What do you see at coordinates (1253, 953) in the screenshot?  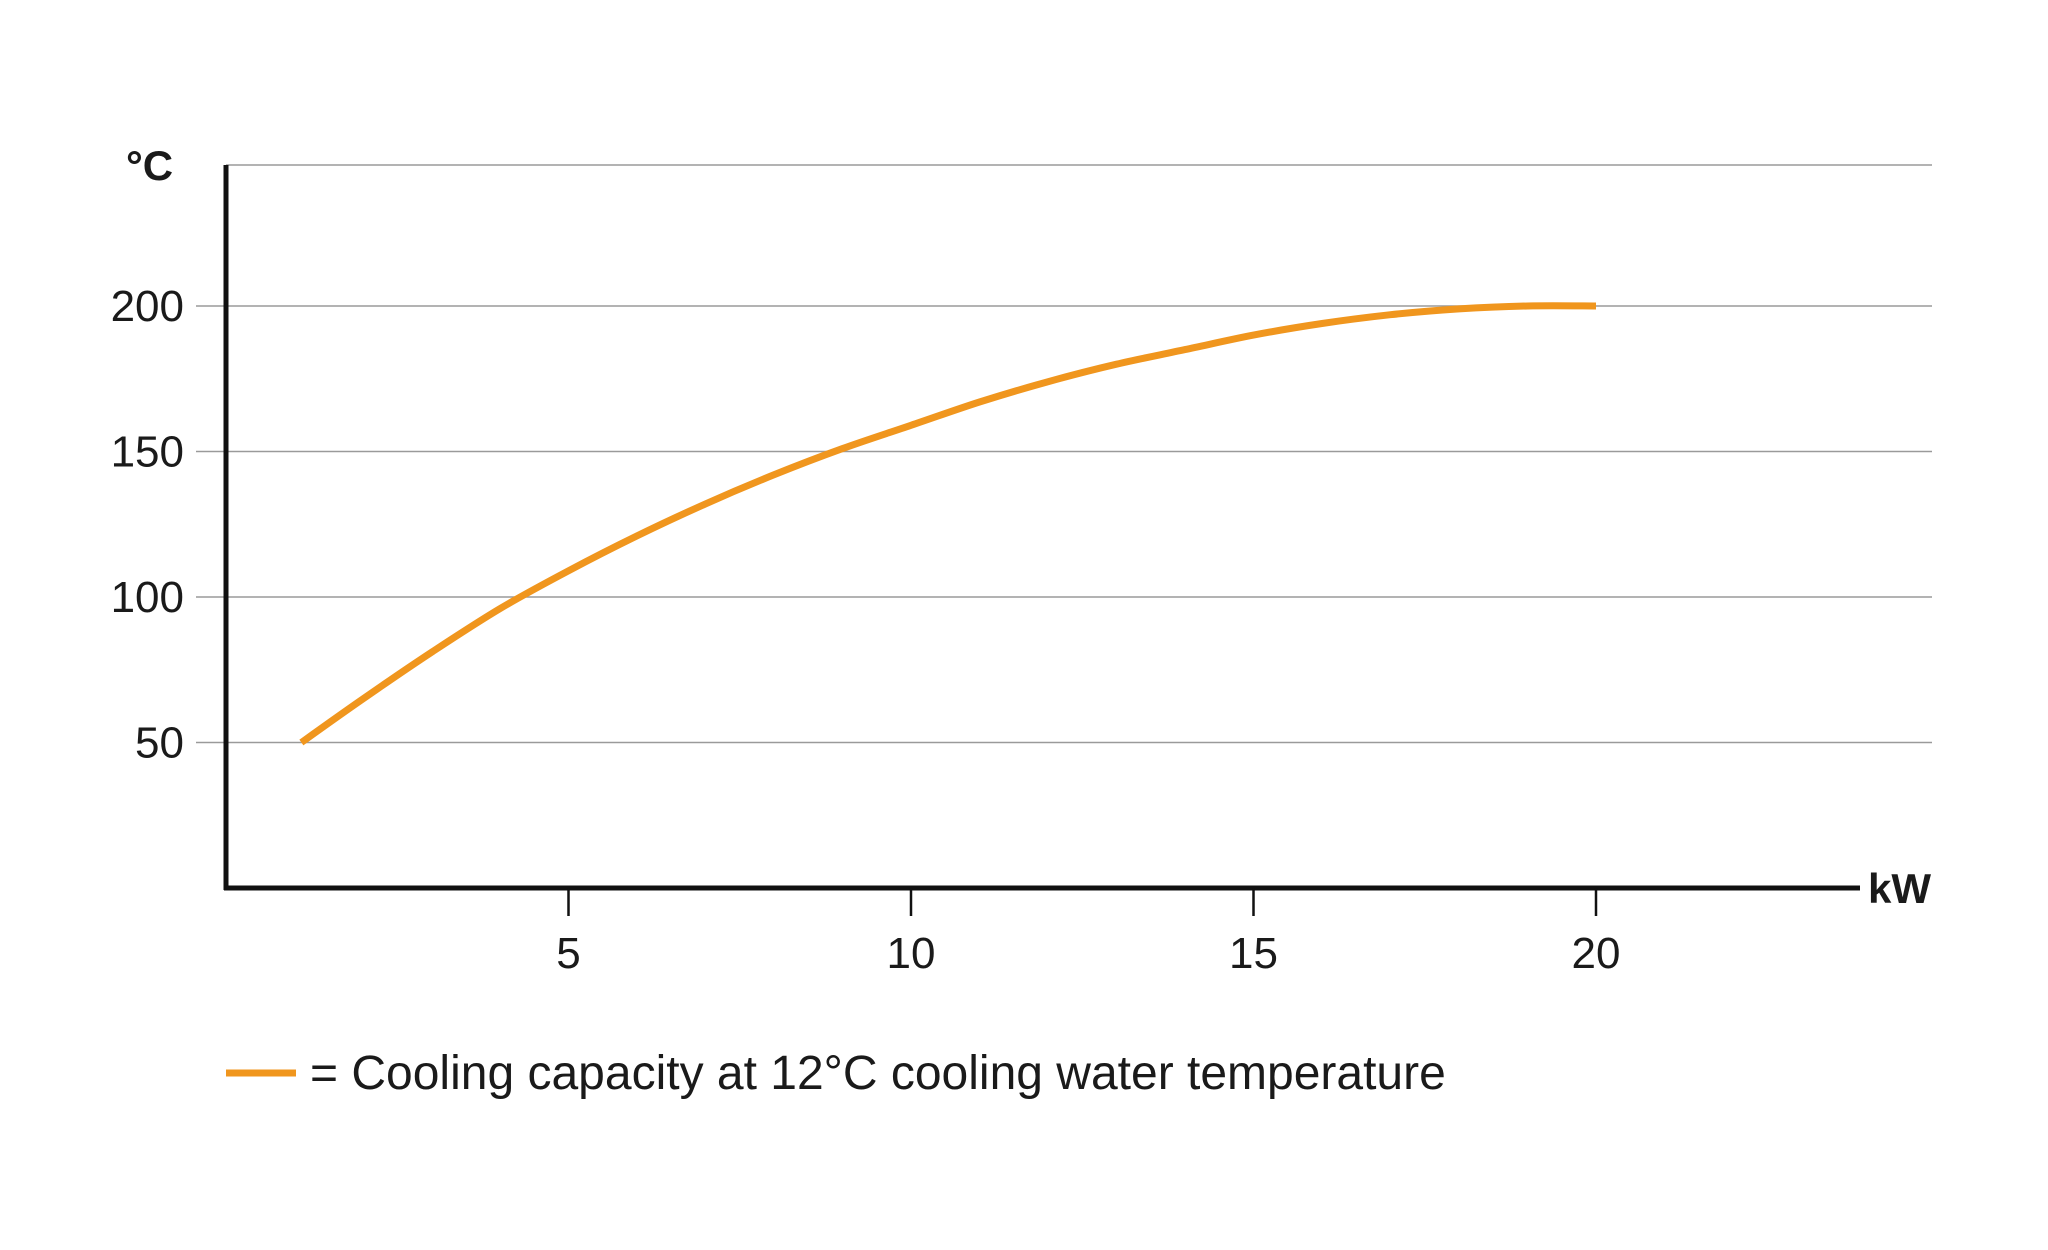 I see `x-tick-label-15: 15` at bounding box center [1253, 953].